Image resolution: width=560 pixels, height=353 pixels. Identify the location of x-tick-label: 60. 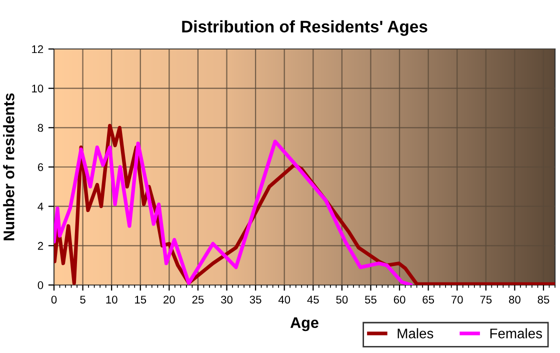
(400, 300).